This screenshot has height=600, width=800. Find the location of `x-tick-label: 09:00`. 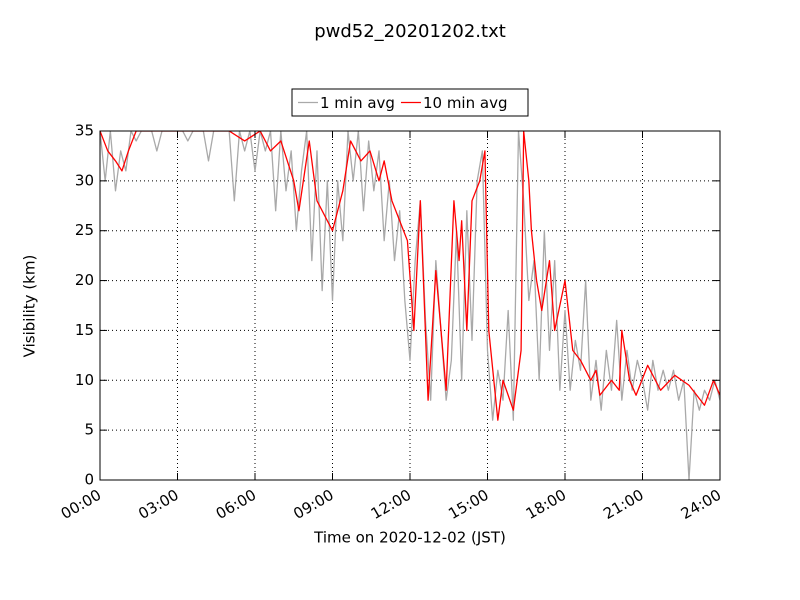

x-tick-label: 09:00 is located at coordinates (313, 504).